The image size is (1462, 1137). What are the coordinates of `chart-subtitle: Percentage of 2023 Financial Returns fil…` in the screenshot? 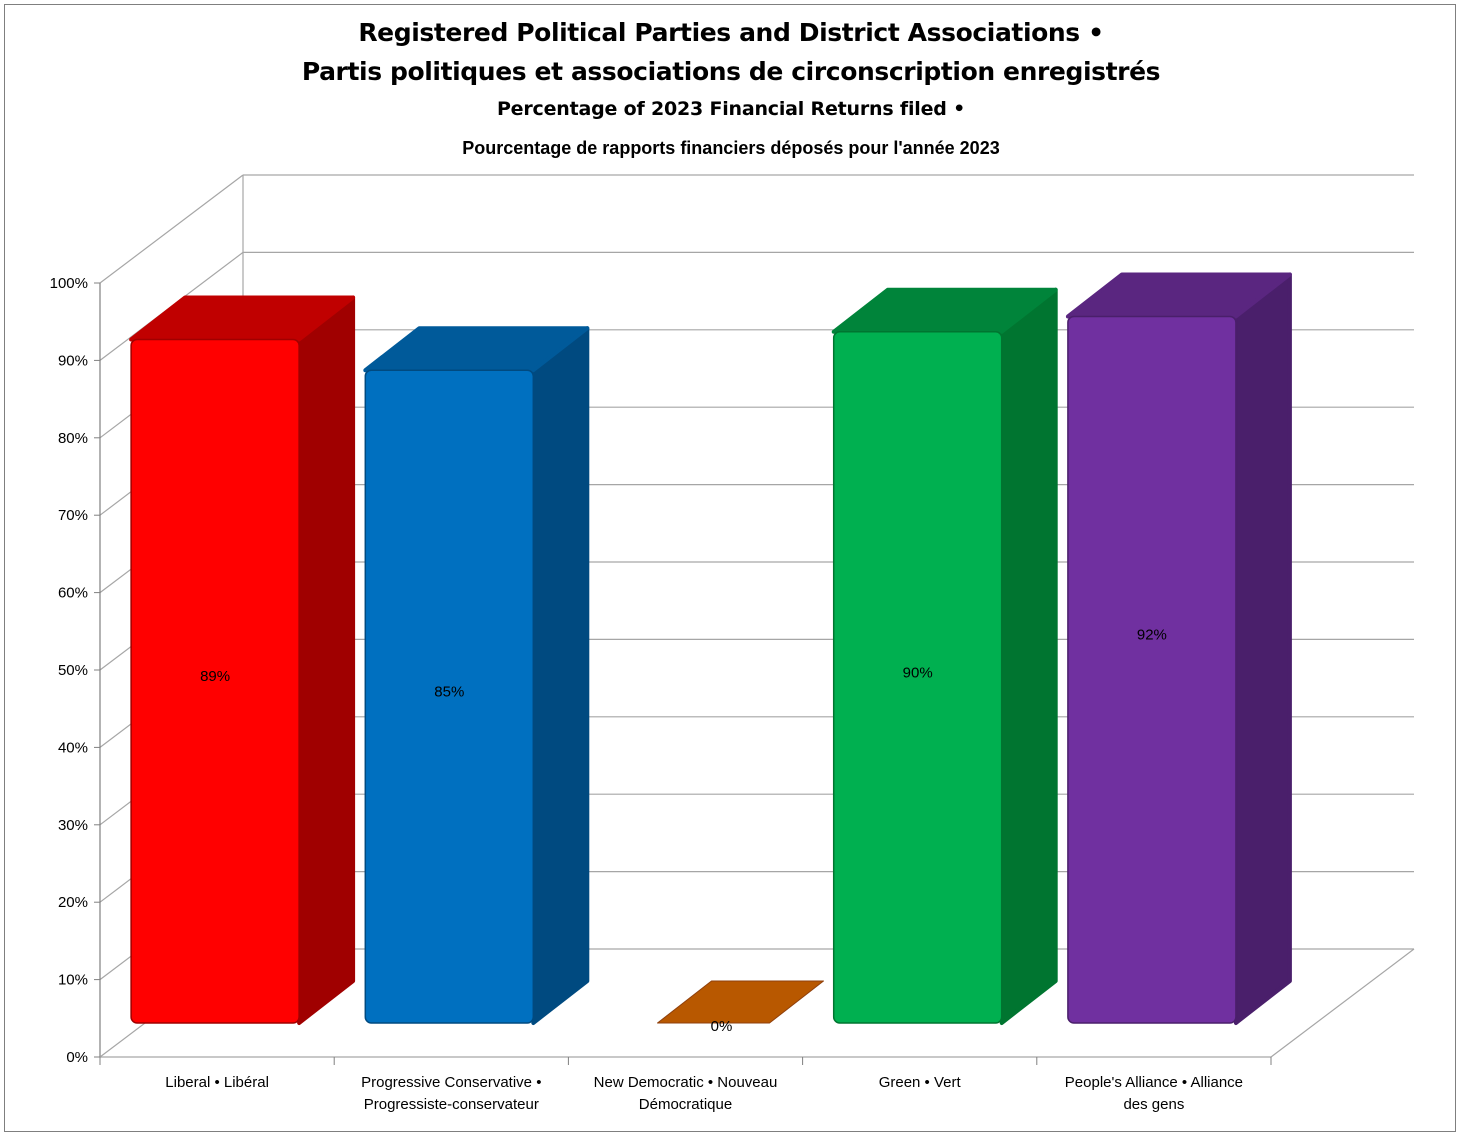 It's located at (731, 109).